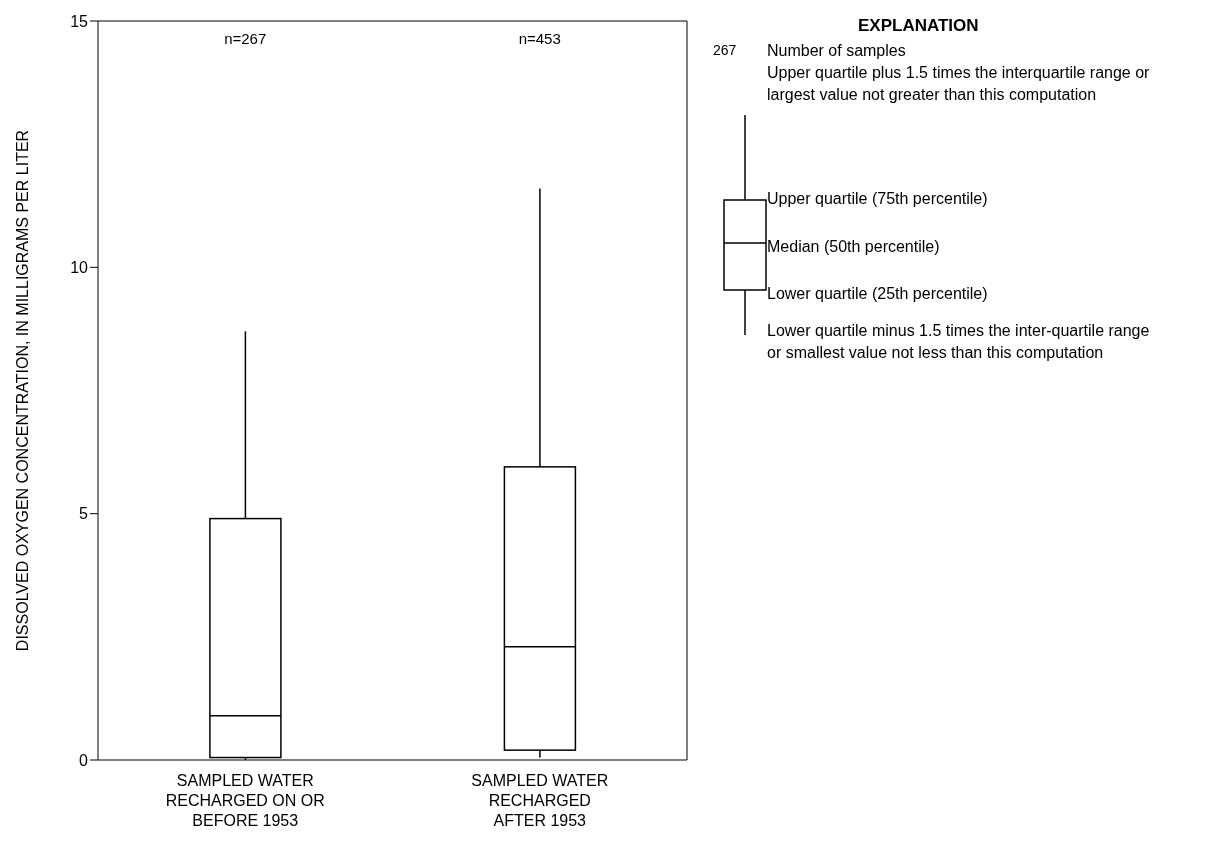 This screenshot has height=845, width=1231. Describe the element at coordinates (725, 50) in the screenshot. I see `text: 267` at that location.